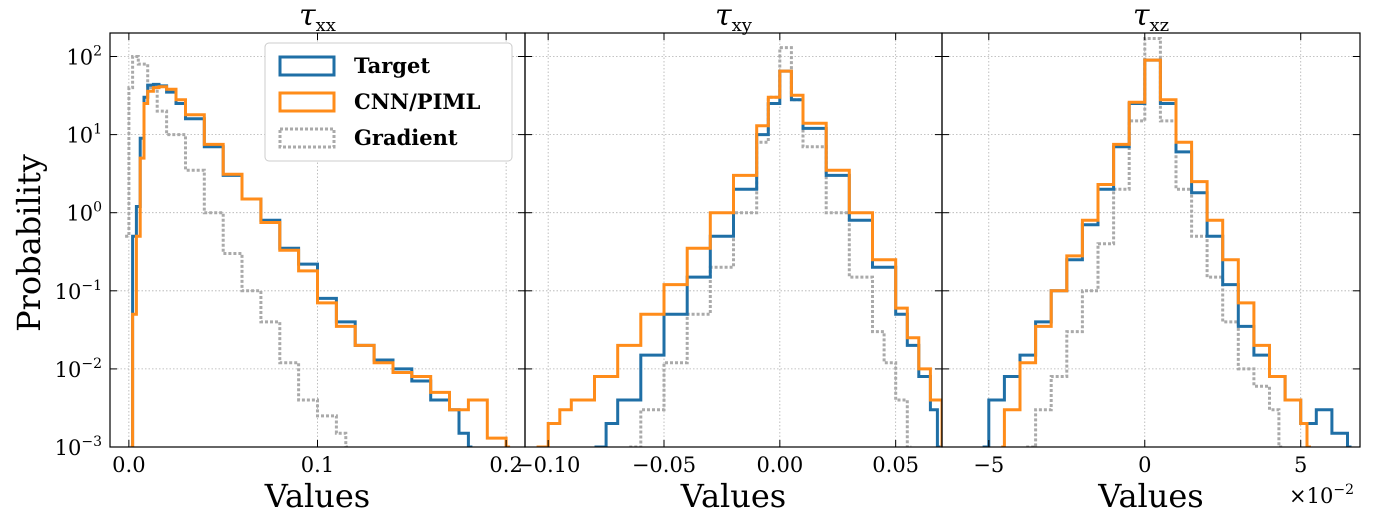 The height and width of the screenshot is (518, 1385). I want to click on y-tick-label: 10⁰, so click(84, 213).